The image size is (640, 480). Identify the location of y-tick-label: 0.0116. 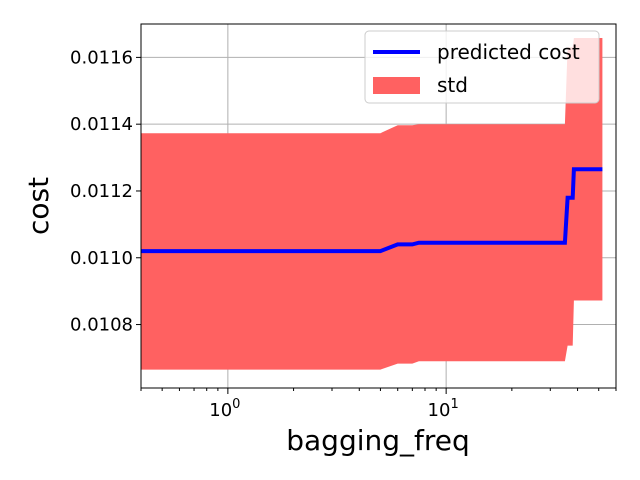
(101, 57).